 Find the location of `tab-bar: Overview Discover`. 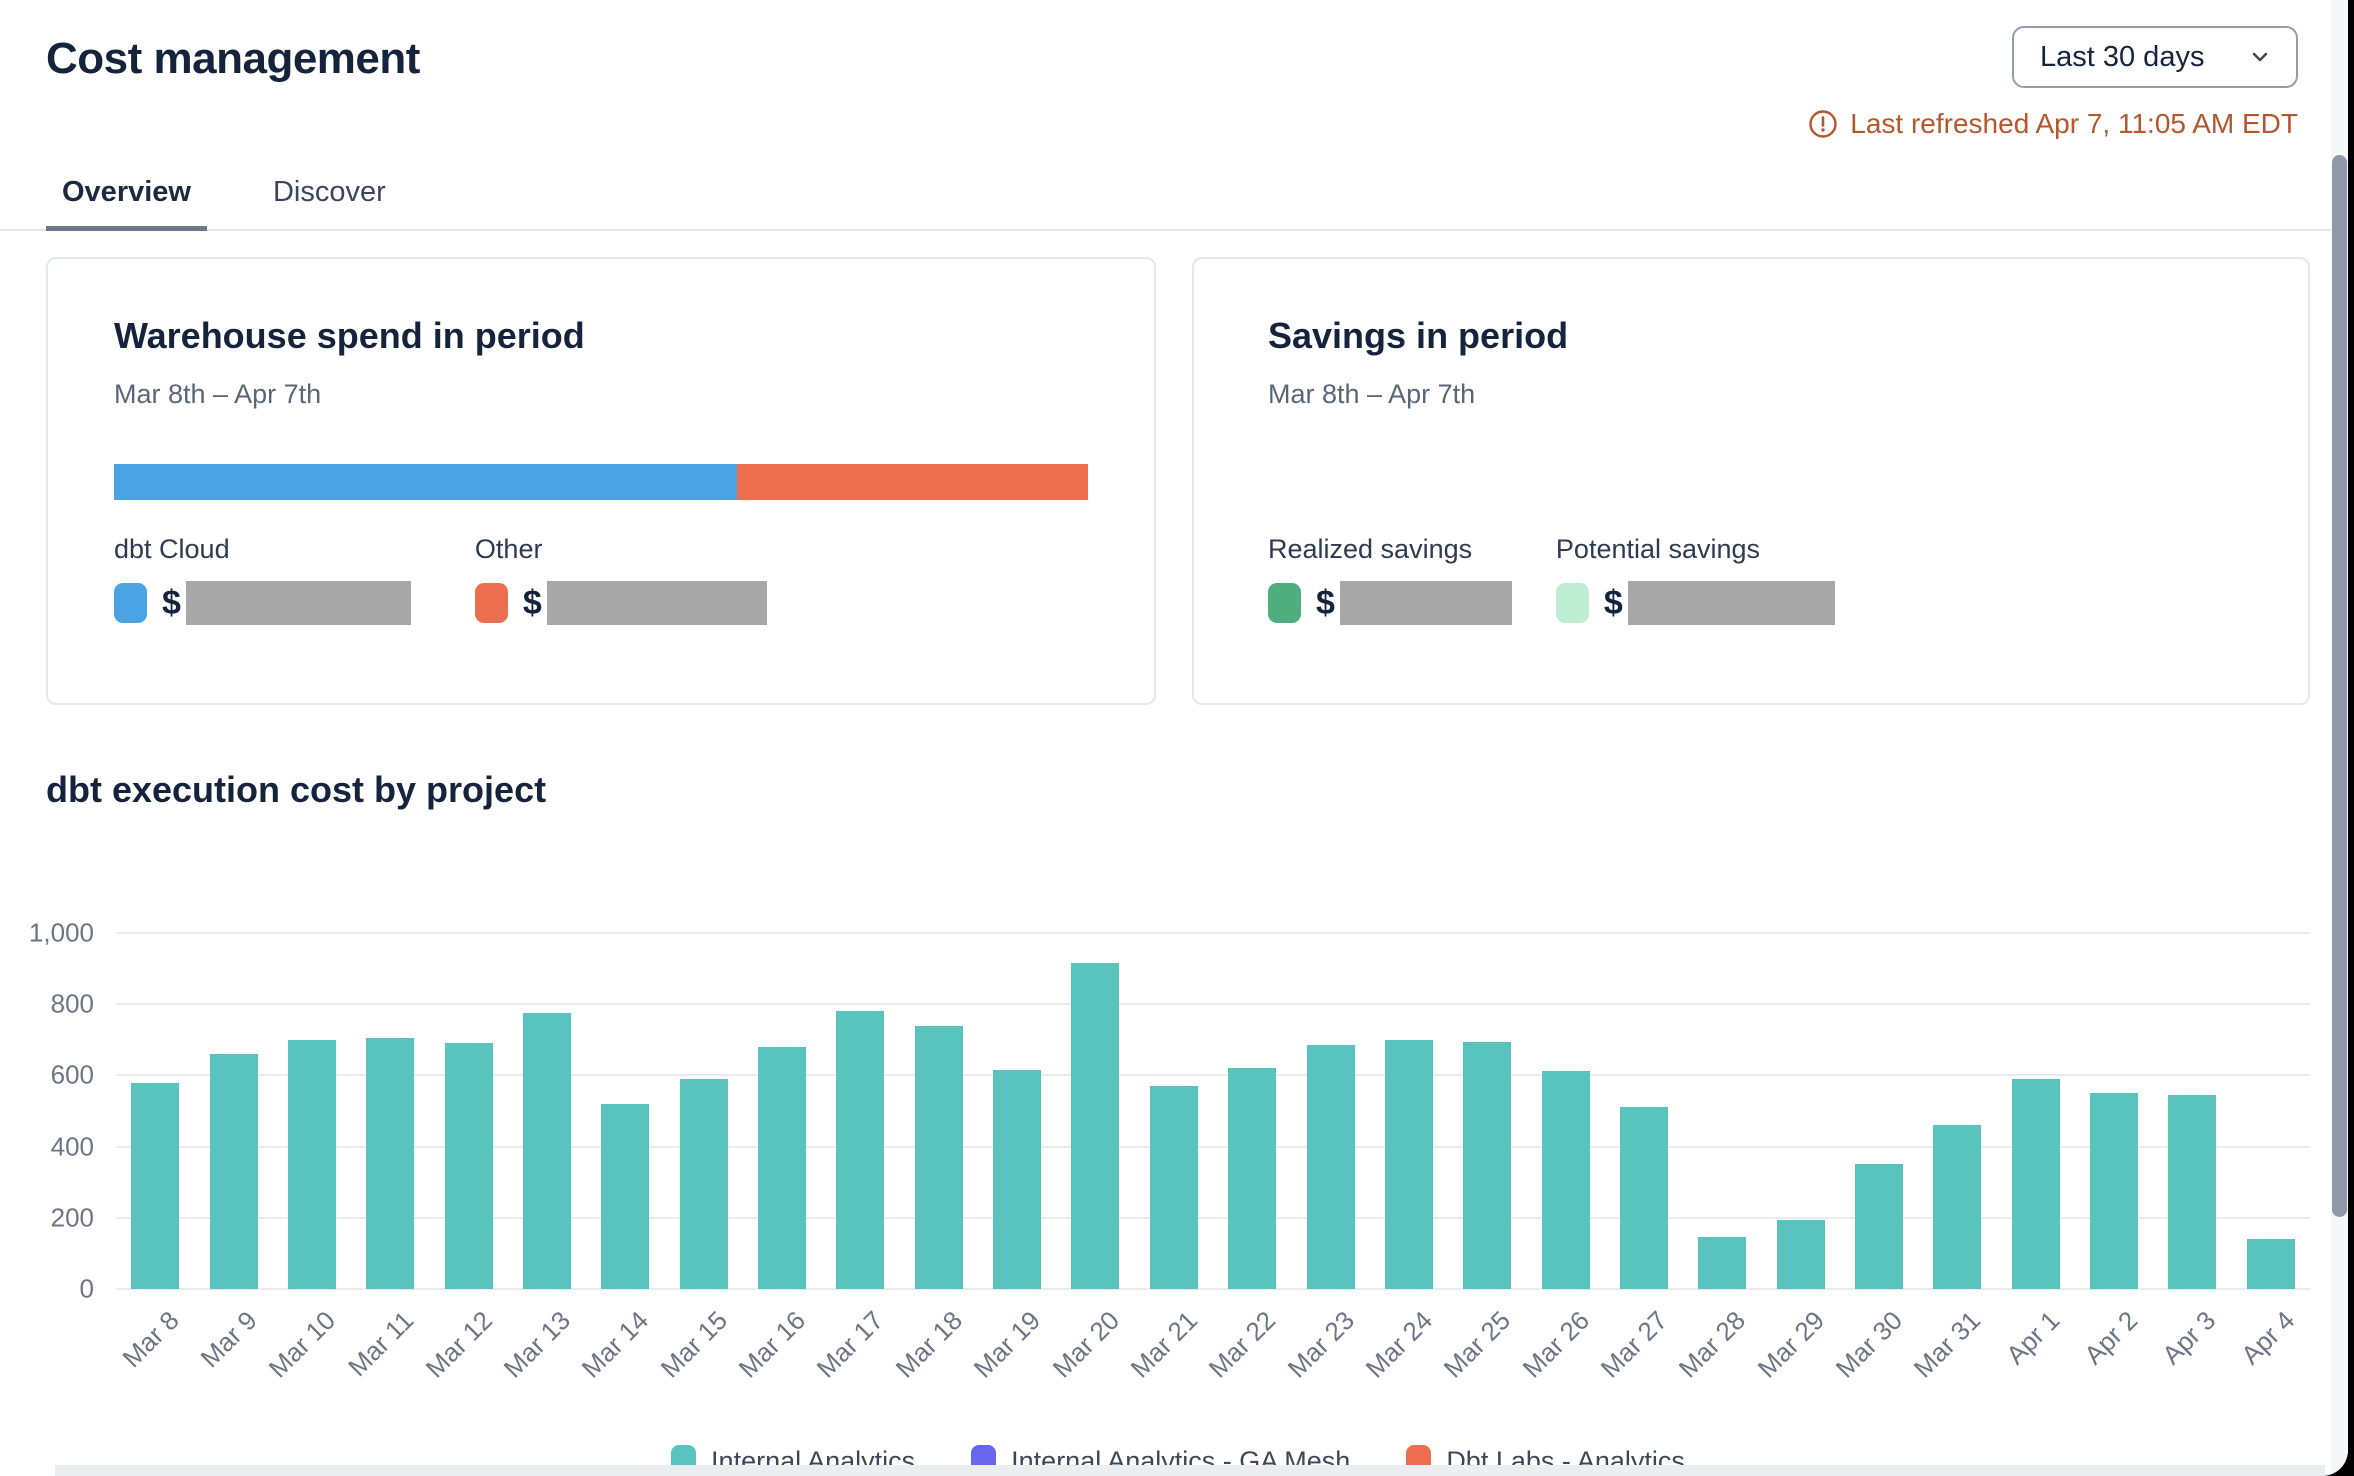

tab-bar: Overview Discover is located at coordinates (1174, 197).